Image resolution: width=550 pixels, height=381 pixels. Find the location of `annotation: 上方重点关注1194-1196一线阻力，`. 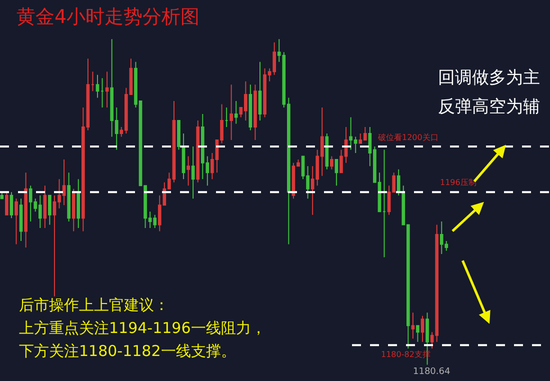

annotation: 上方重点关注1194-1196一线阻力， is located at coordinates (142, 328).